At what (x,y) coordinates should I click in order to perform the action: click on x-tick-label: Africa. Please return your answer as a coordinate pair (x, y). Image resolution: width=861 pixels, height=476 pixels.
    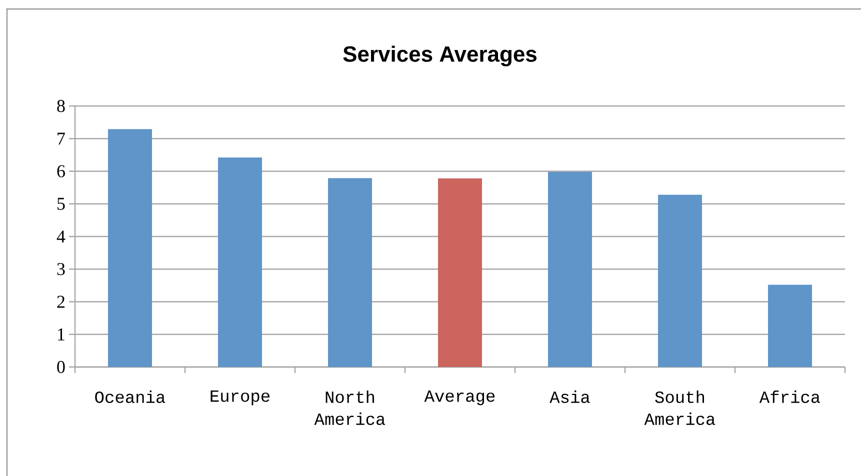
    Looking at the image, I should click on (789, 397).